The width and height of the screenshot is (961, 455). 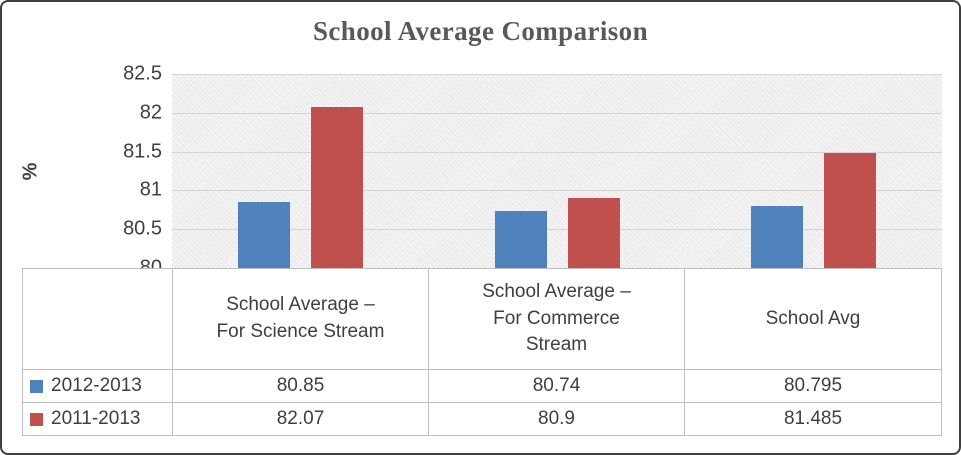 What do you see at coordinates (142, 228) in the screenshot?
I see `y-tick-label: 80.5` at bounding box center [142, 228].